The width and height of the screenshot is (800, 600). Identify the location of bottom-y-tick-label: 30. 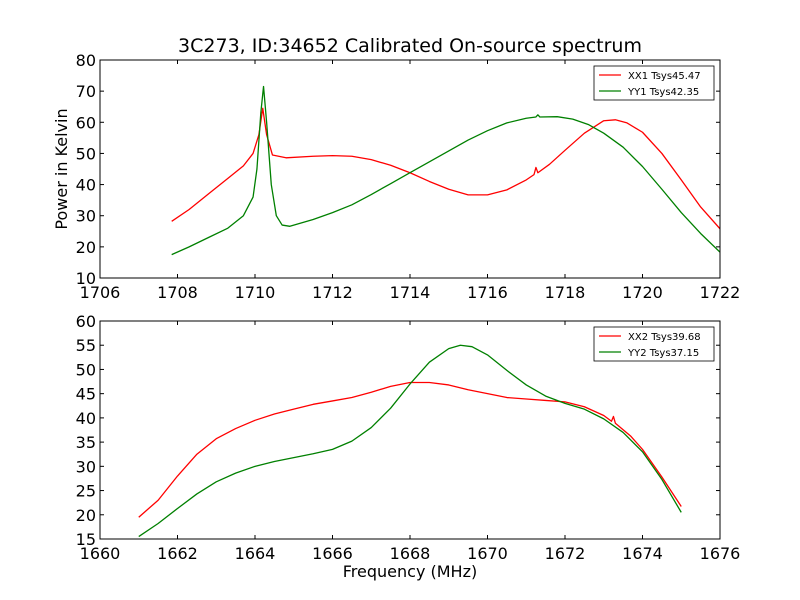
(86, 466).